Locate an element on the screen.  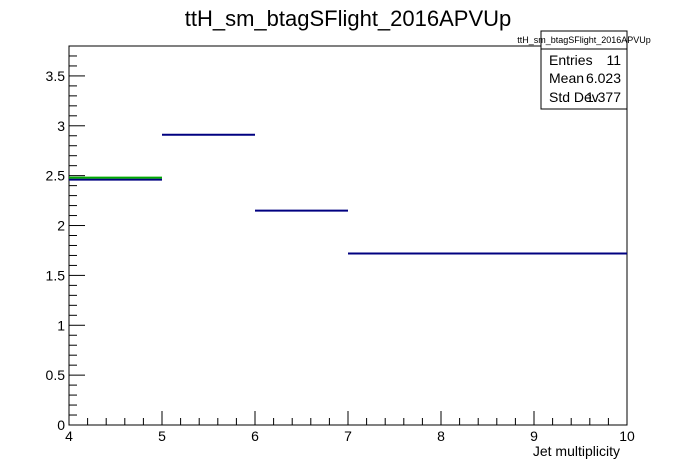
x-tick-label: 4 is located at coordinates (69, 436).